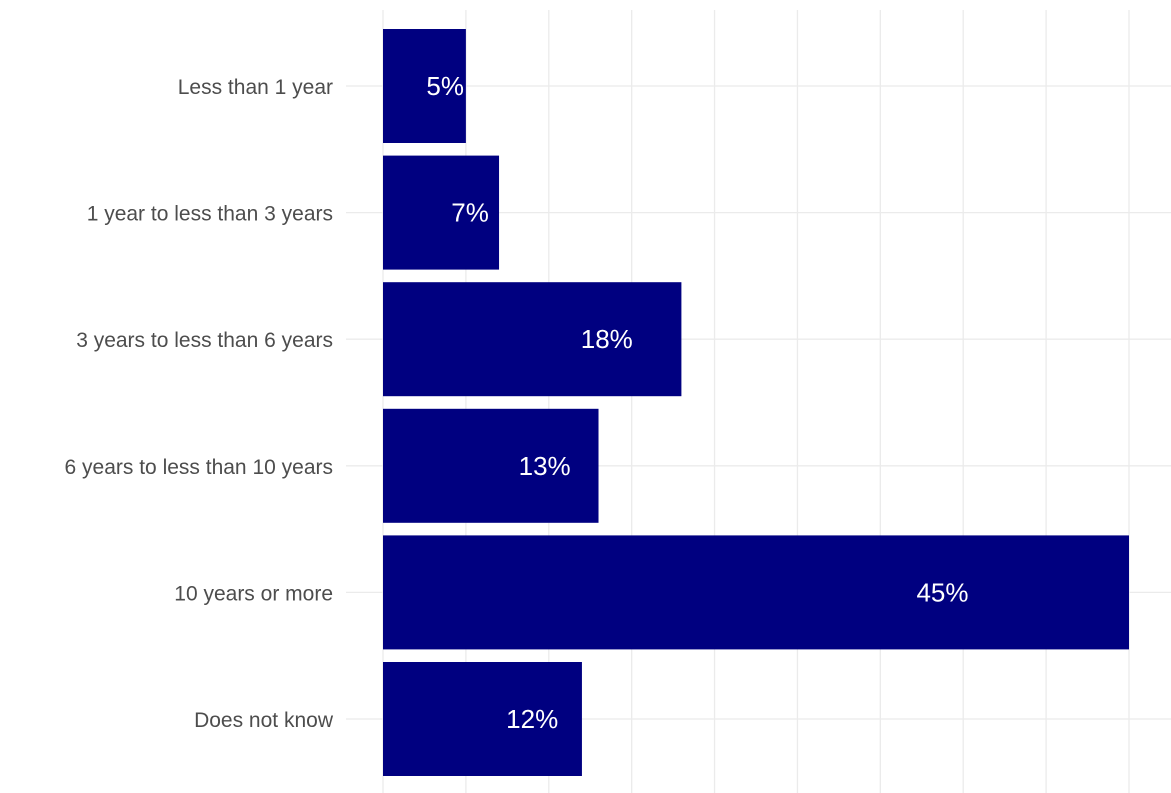 This screenshot has height=793, width=1171. I want to click on category-label: 10 years or more, so click(253, 593).